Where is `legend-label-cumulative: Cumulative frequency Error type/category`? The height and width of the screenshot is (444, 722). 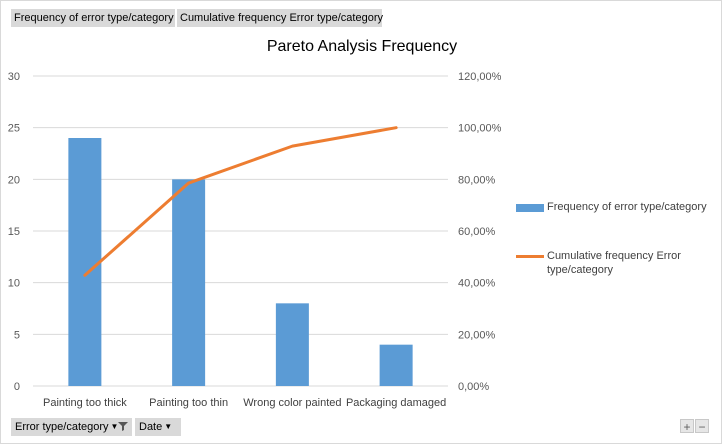
legend-label-cumulative: Cumulative frequency Error type/category is located at coordinates (614, 263).